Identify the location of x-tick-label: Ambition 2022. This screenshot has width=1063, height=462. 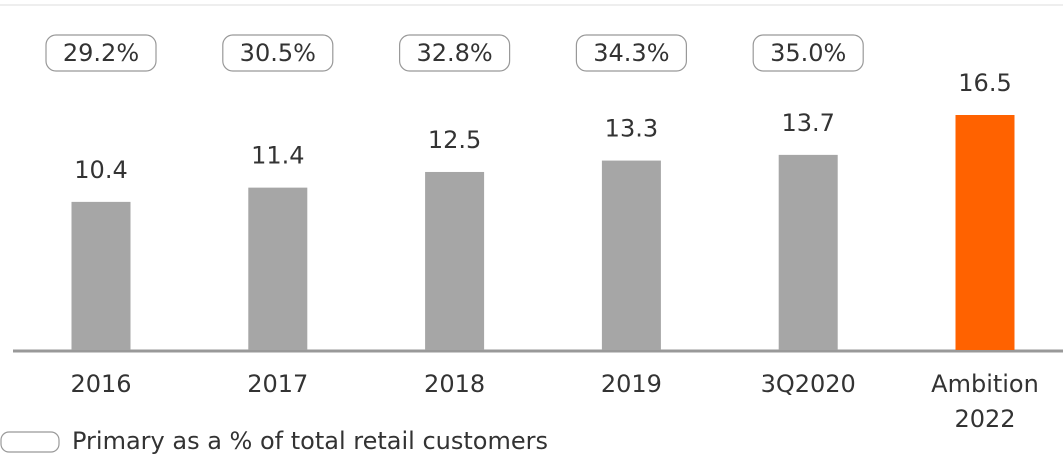
(985, 401).